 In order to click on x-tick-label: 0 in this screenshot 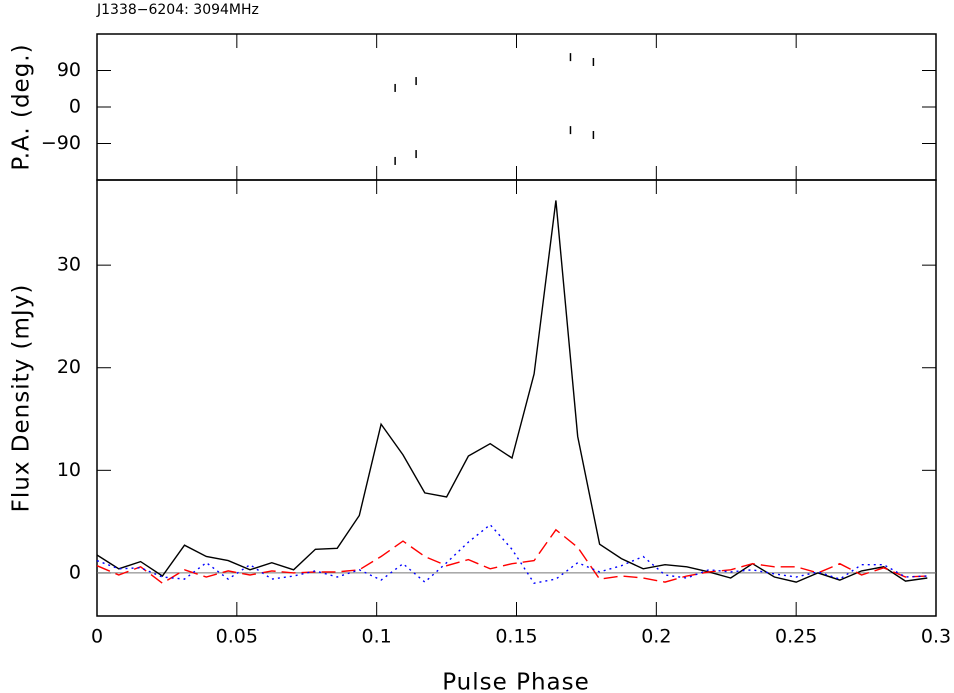, I will do `click(97, 637)`.